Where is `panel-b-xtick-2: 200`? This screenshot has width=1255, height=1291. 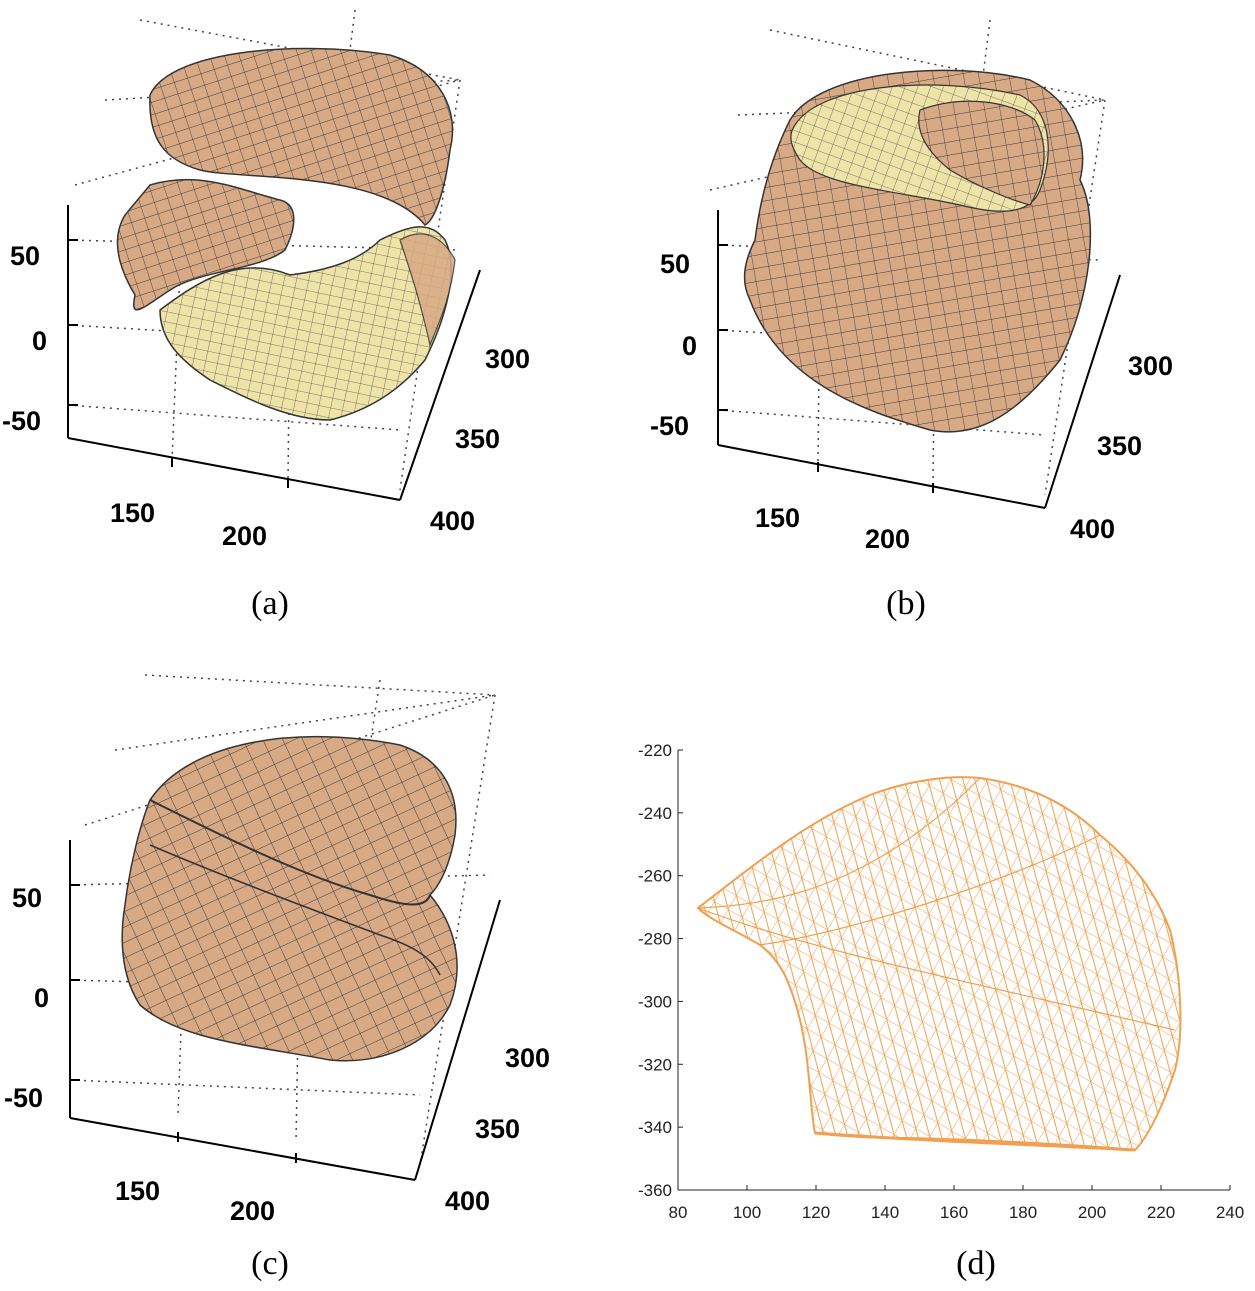
panel-b-xtick-2: 200 is located at coordinates (887, 539).